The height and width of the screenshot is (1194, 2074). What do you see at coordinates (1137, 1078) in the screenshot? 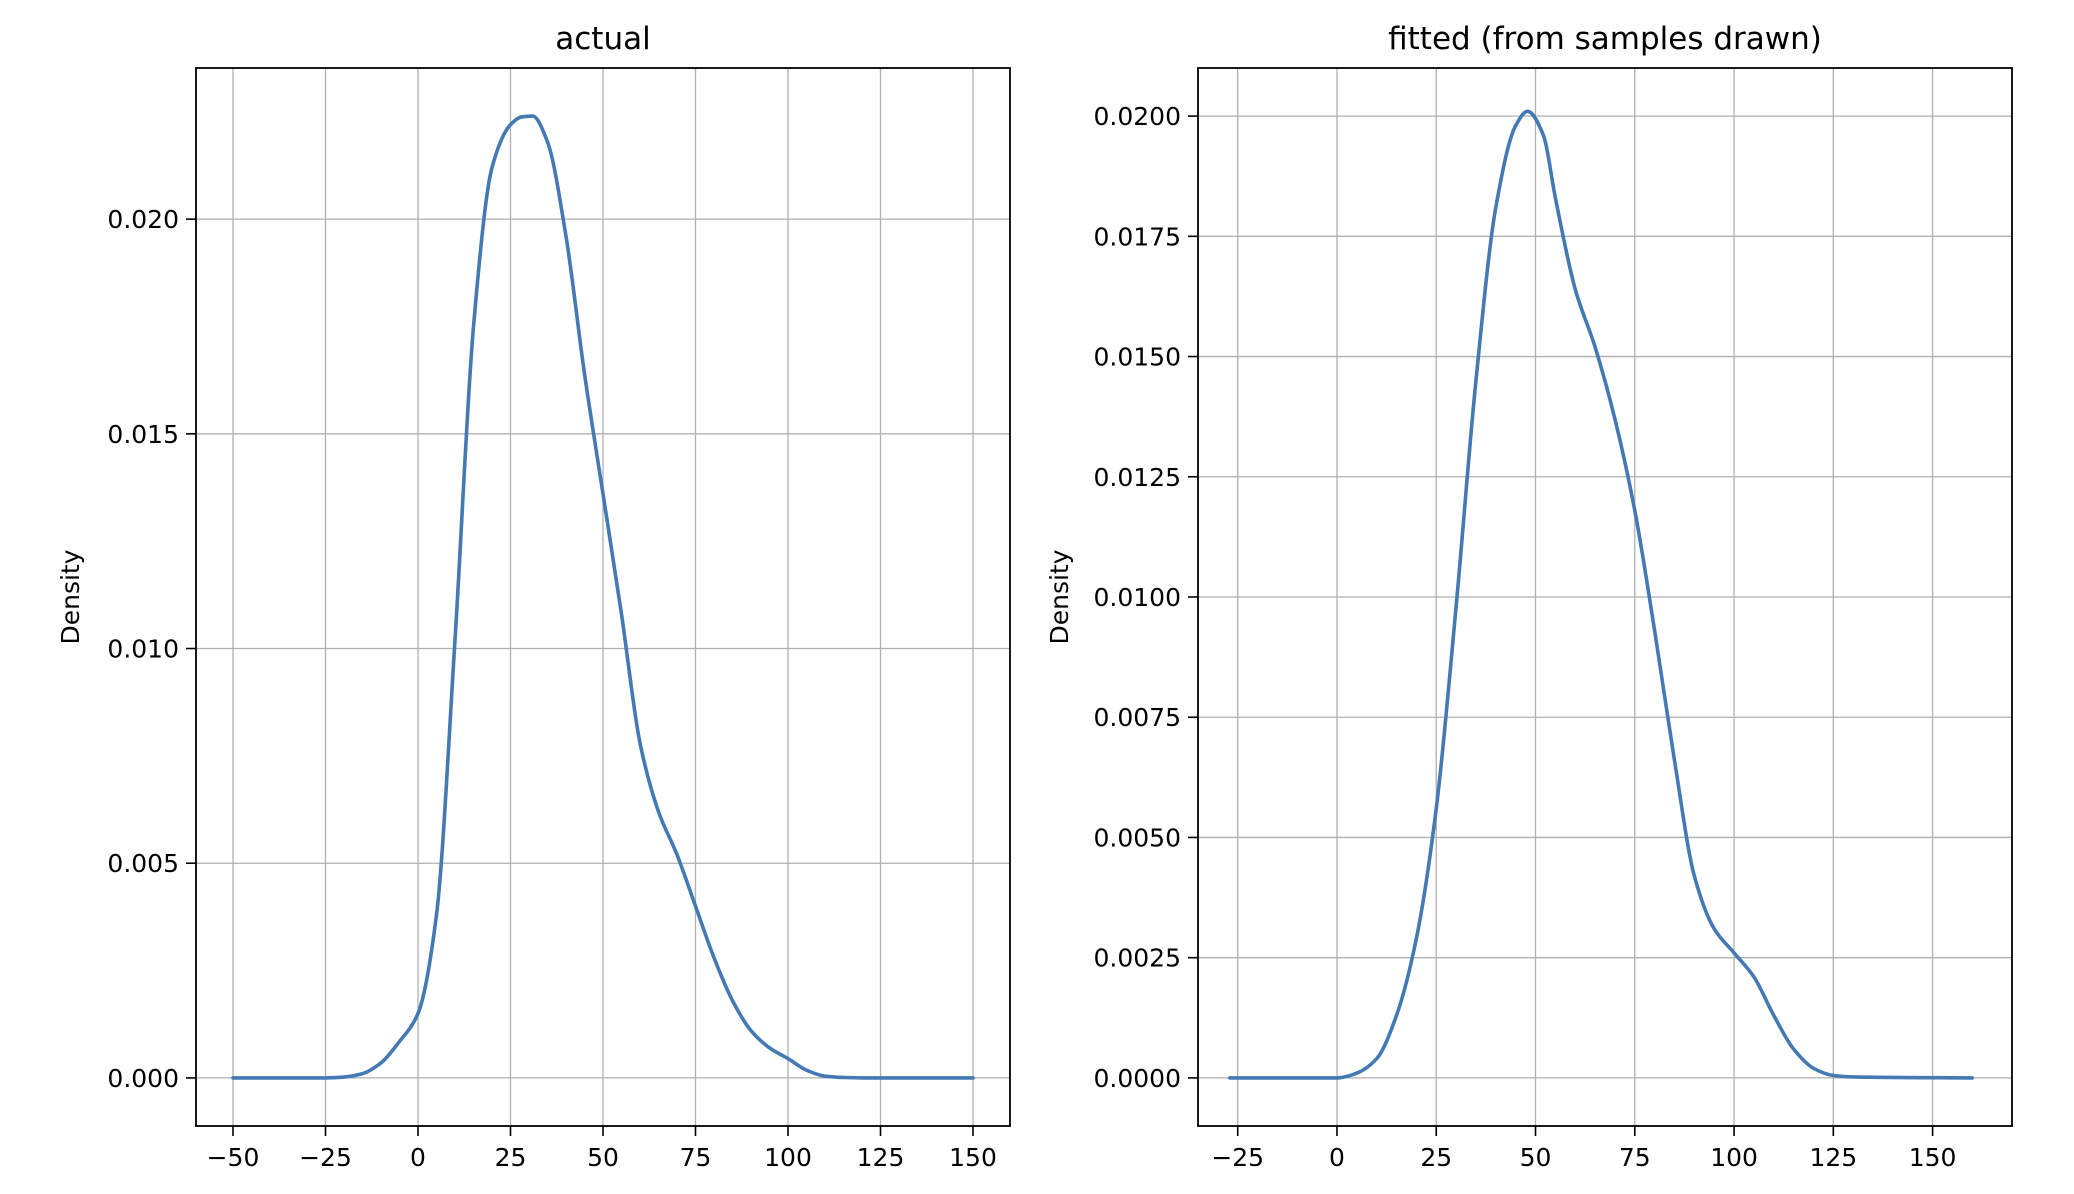
I see `y-tick-label: 0.0000` at bounding box center [1137, 1078].